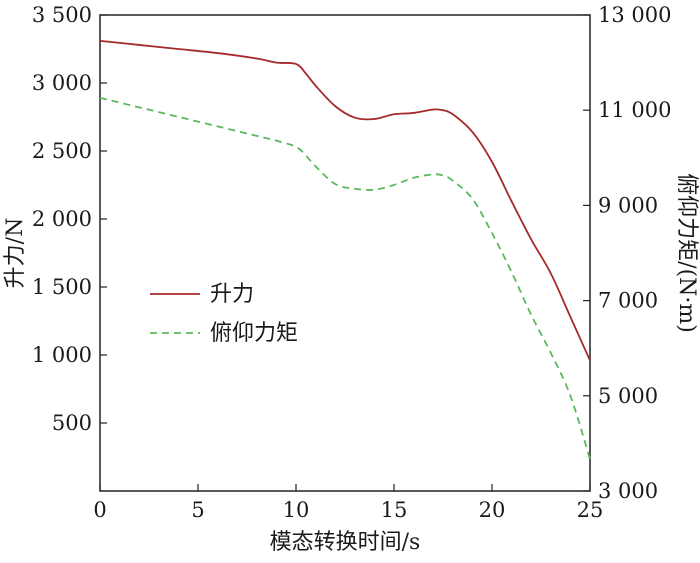 This screenshot has height=563, width=700. What do you see at coordinates (224, 314) in the screenshot?
I see `legend: 升力 俯仰力矩` at bounding box center [224, 314].